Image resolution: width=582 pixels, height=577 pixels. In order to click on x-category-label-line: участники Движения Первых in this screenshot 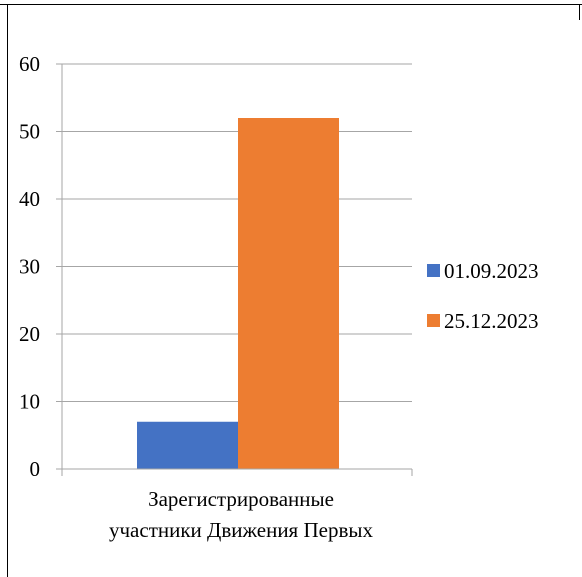, I will do `click(241, 530)`.